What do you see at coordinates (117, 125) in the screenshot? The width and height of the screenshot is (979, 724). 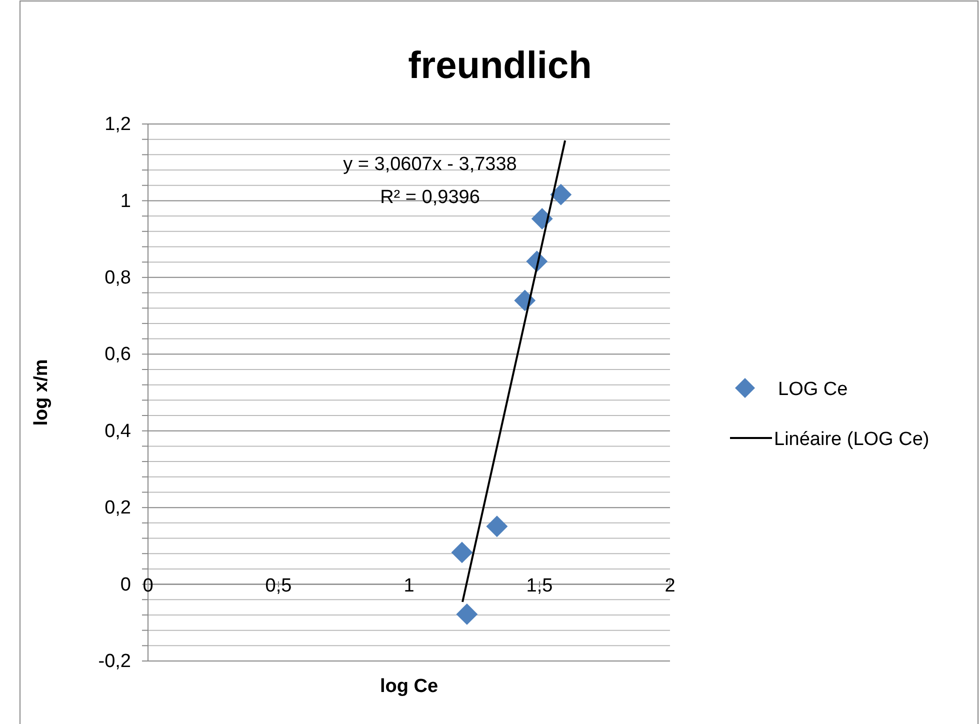 I see `y-tick-label: 1,2` at bounding box center [117, 125].